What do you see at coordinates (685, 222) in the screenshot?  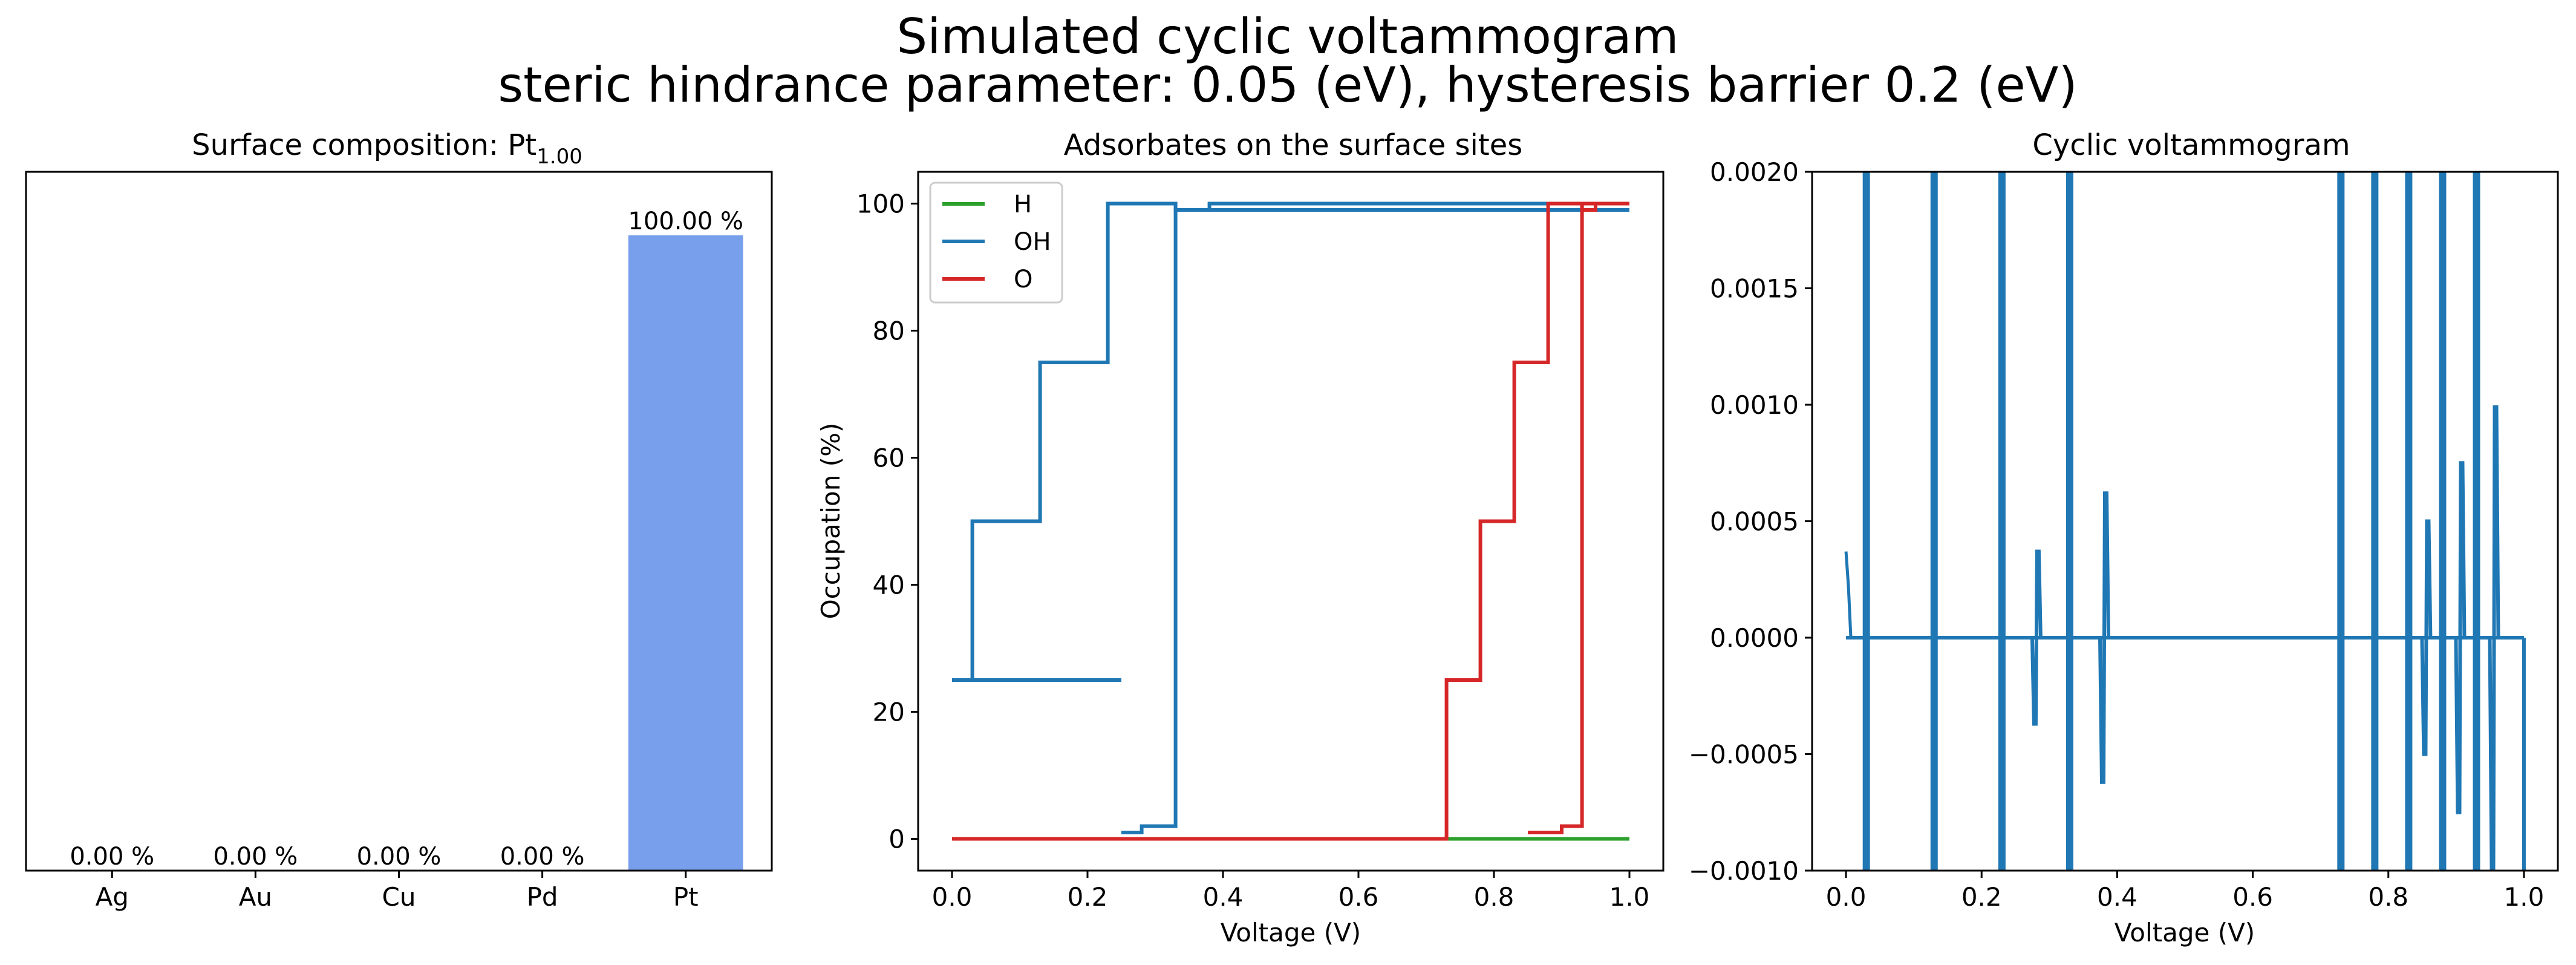 I see `bar-value-label-pt: 100.00 %` at bounding box center [685, 222].